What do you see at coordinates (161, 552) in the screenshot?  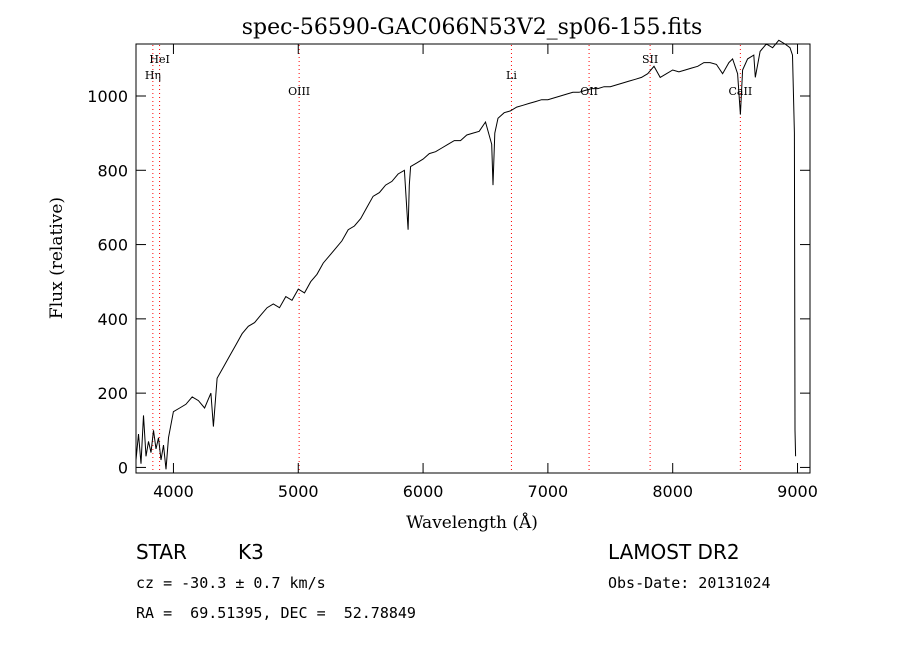 I see `object-class: STAR` at bounding box center [161, 552].